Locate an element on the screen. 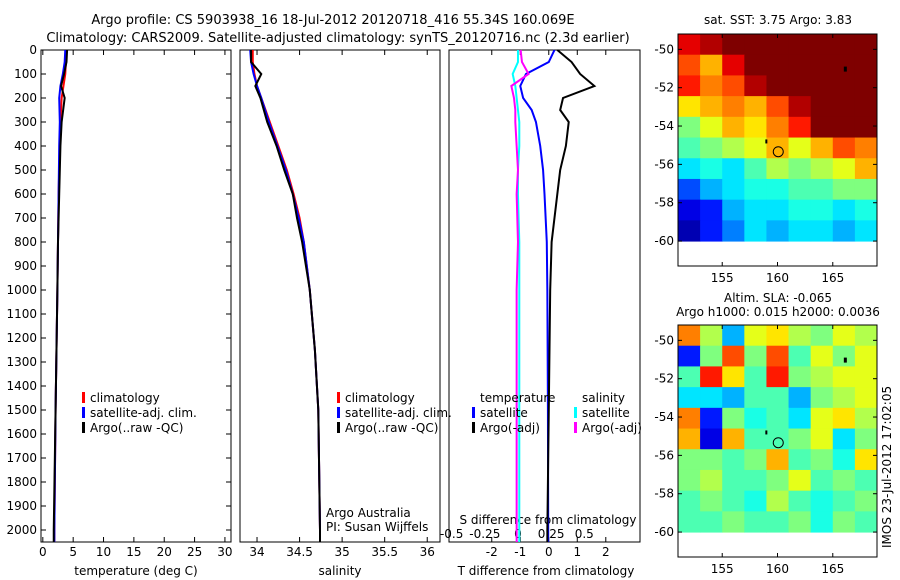  depth-ytick-label: 300 is located at coordinates (25, 122).